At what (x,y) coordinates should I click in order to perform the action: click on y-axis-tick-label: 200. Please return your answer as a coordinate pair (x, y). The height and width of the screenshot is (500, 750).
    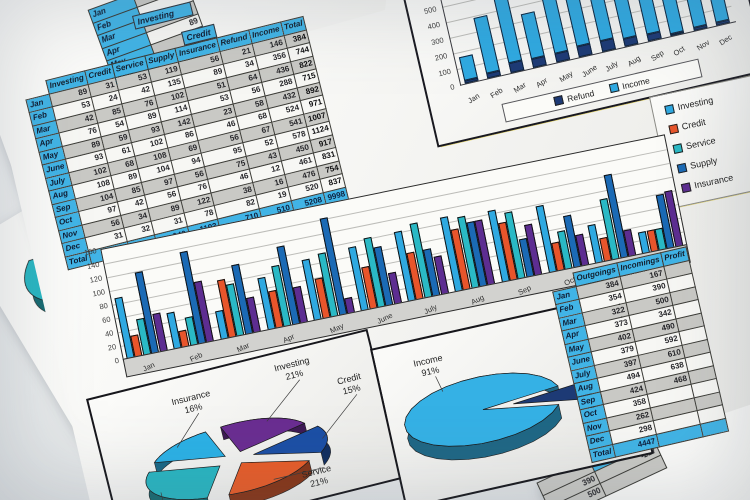
    Looking at the image, I should click on (441, 57).